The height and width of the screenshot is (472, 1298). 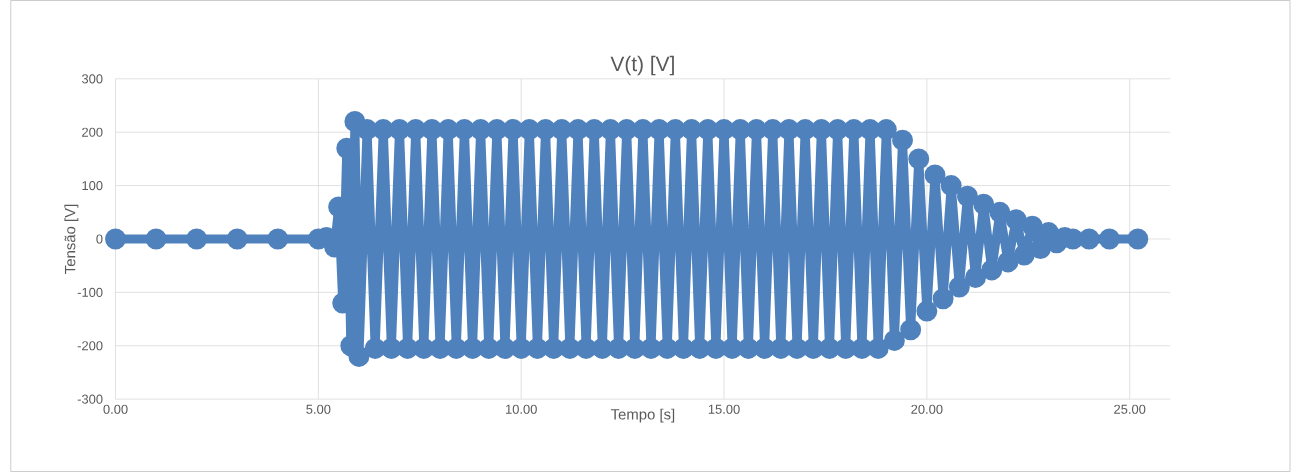 What do you see at coordinates (1130, 409) in the screenshot?
I see `x-tick-label: 25.00` at bounding box center [1130, 409].